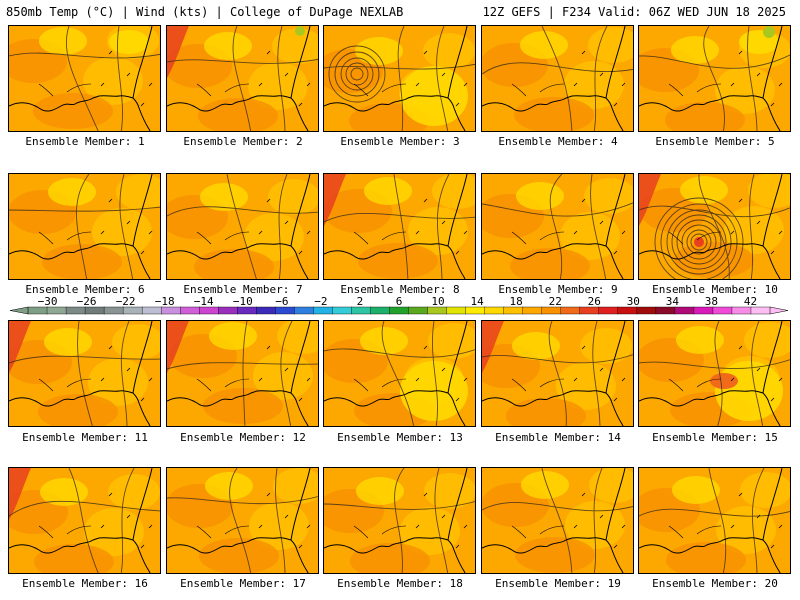 This screenshot has height=600, width=800. I want to click on ensemble-member-19-map, so click(557, 520).